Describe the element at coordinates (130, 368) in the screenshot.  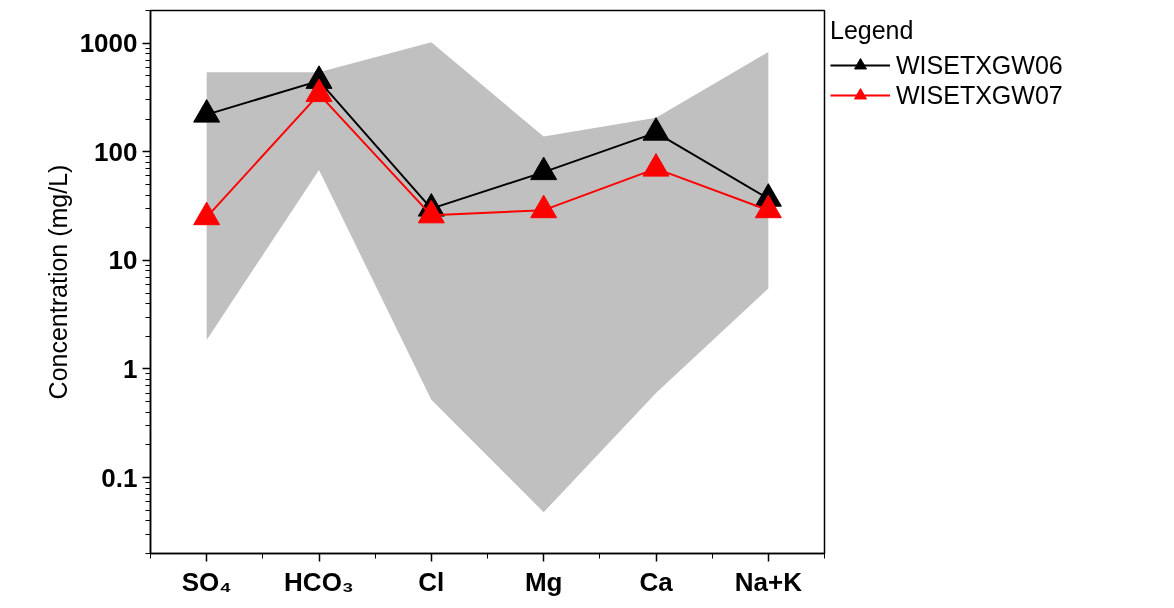
I see `y-tick-label: 1` at that location.